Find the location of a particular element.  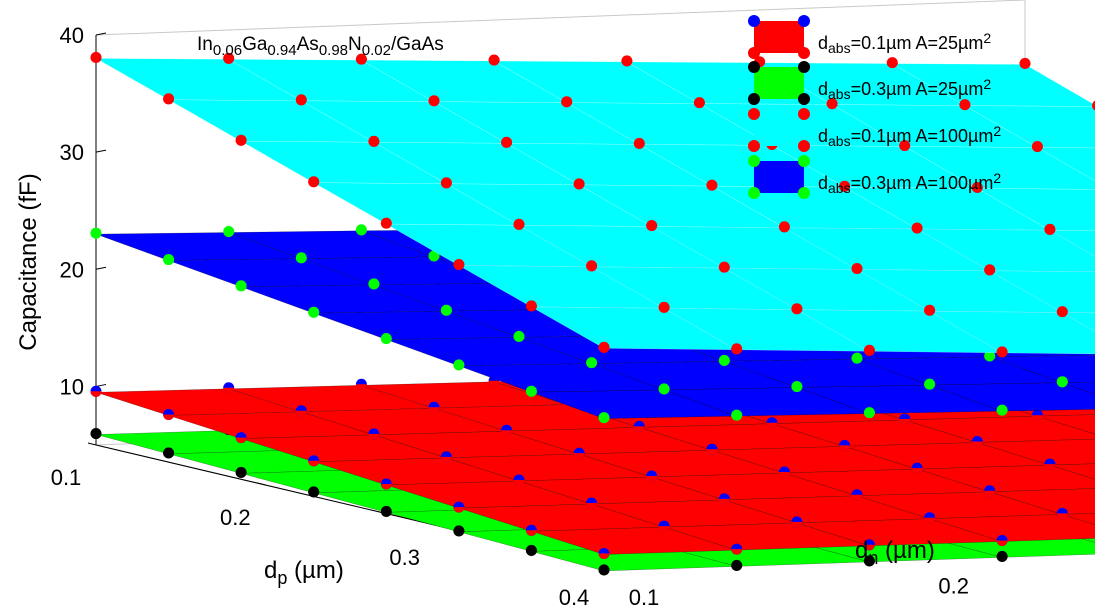

z-tick-label: 30 is located at coordinates (72, 152).